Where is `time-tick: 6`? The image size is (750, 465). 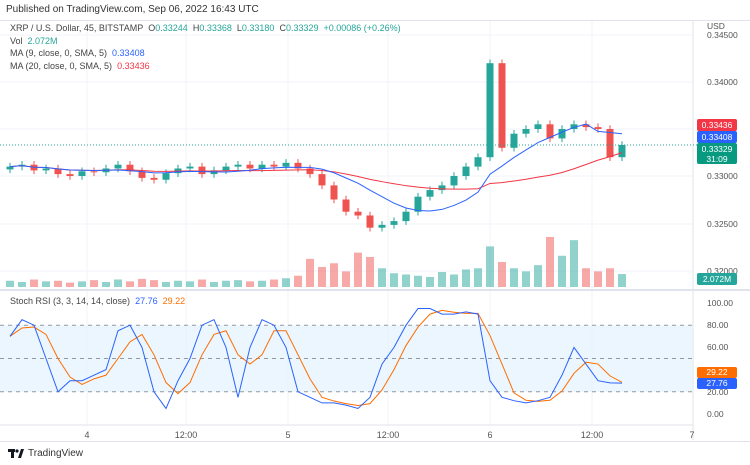 time-tick: 6 is located at coordinates (490, 435).